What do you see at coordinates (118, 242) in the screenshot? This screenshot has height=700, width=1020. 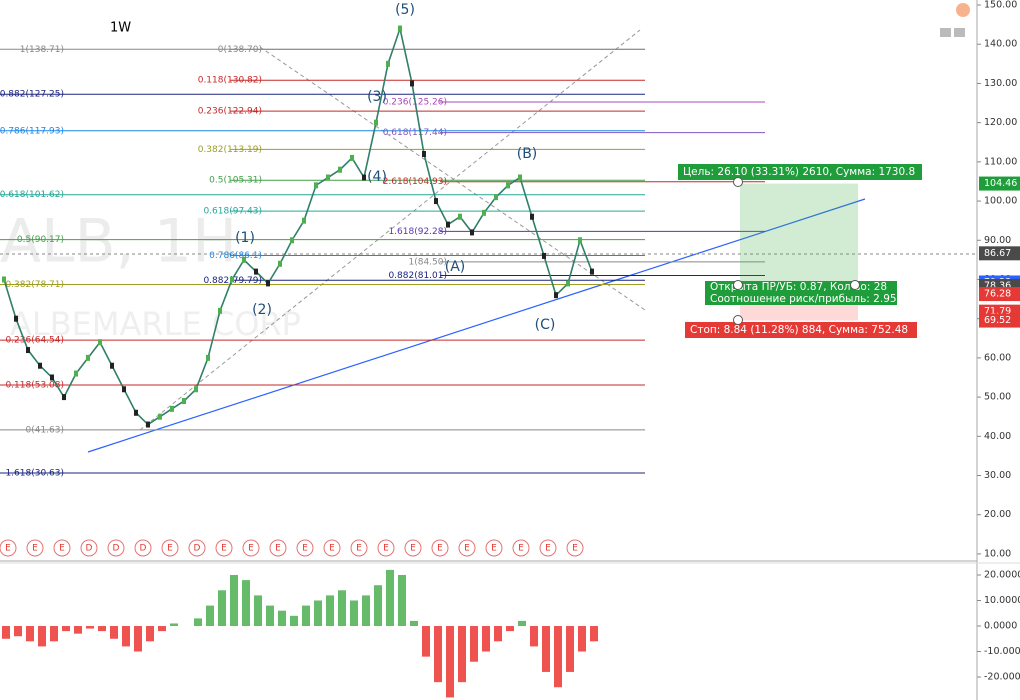 I see `watermark: ALB, 1H` at bounding box center [118, 242].